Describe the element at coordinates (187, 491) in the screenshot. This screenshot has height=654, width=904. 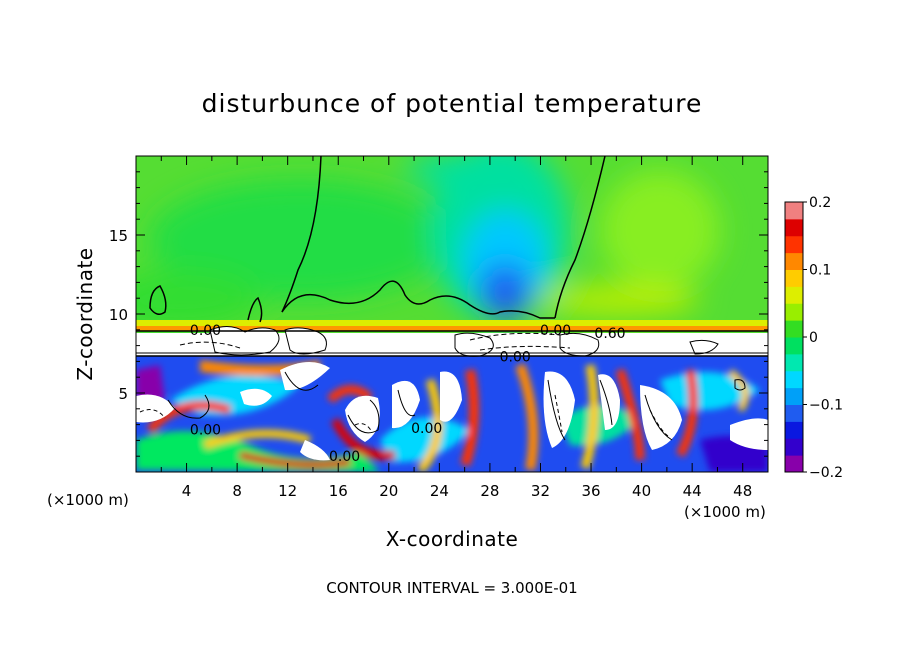
I see `x-tick-label: 4` at that location.